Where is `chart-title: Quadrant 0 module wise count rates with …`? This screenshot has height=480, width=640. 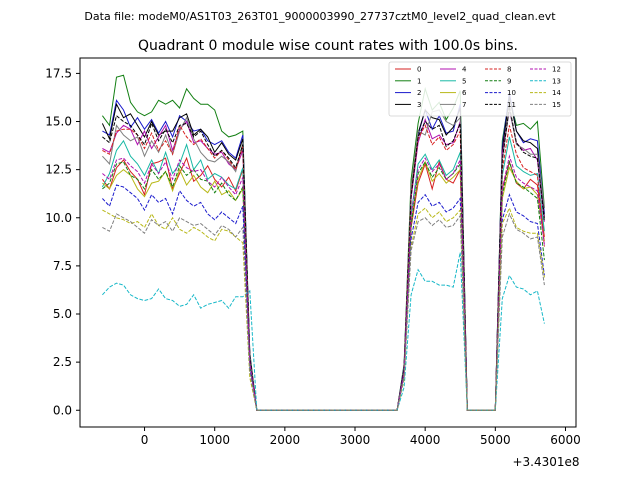 chart-title: Quadrant 0 module wise count rates with … is located at coordinates (328, 46).